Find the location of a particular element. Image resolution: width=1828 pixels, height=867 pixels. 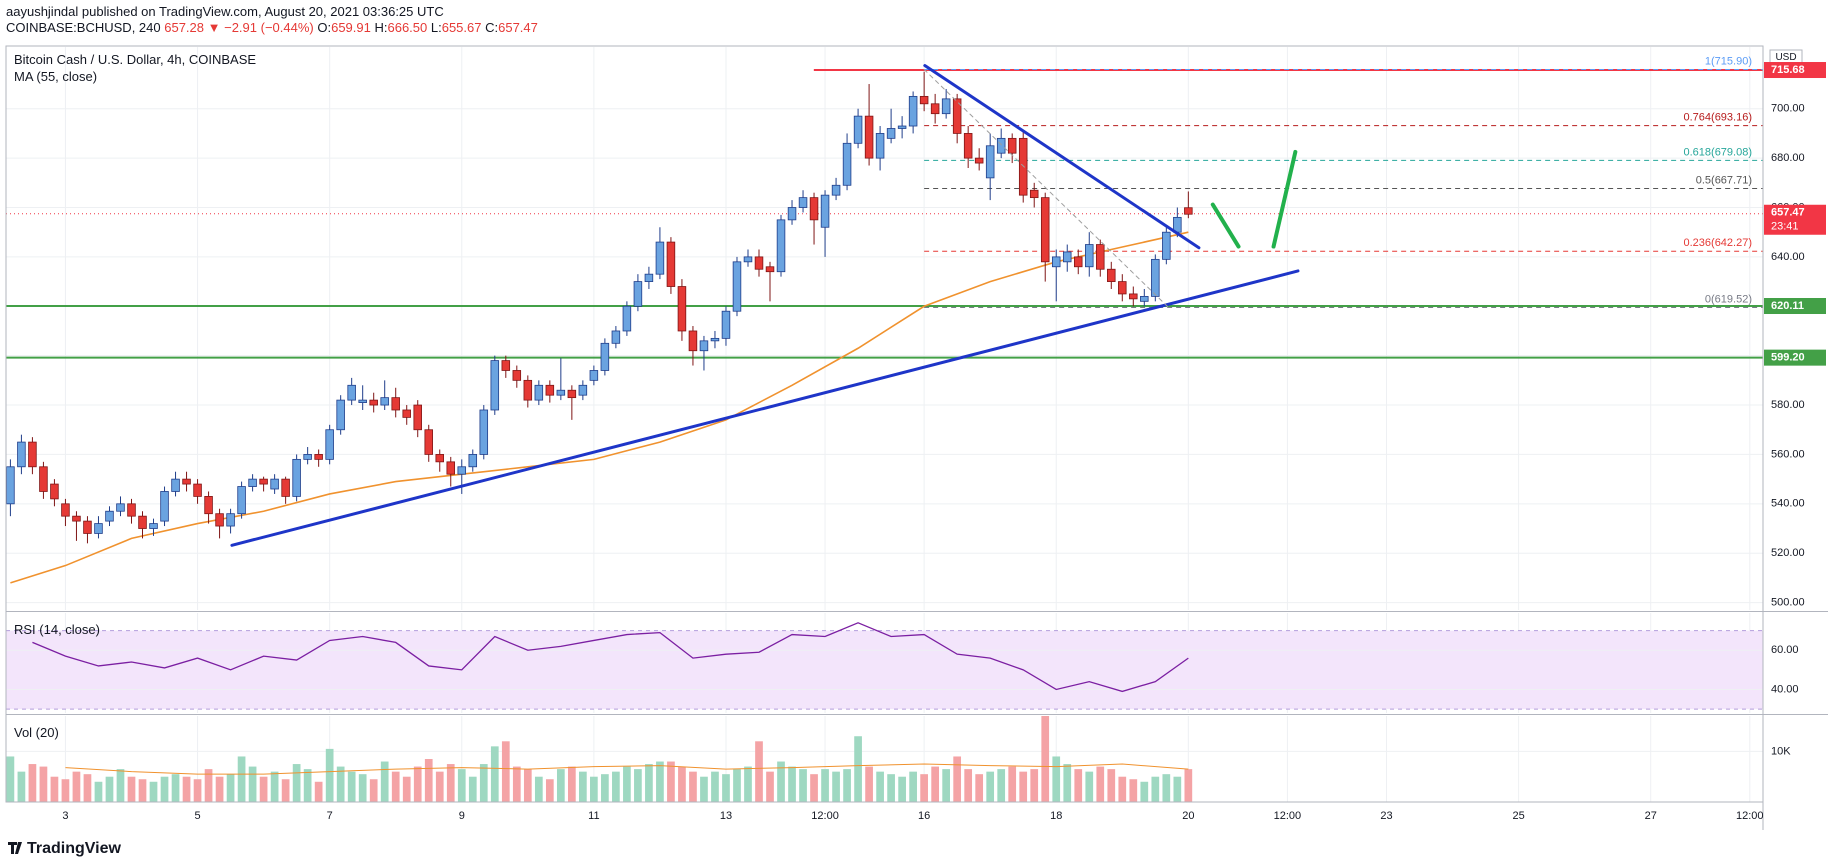

fib-label: 0.764(693.16) is located at coordinates (1718, 118).